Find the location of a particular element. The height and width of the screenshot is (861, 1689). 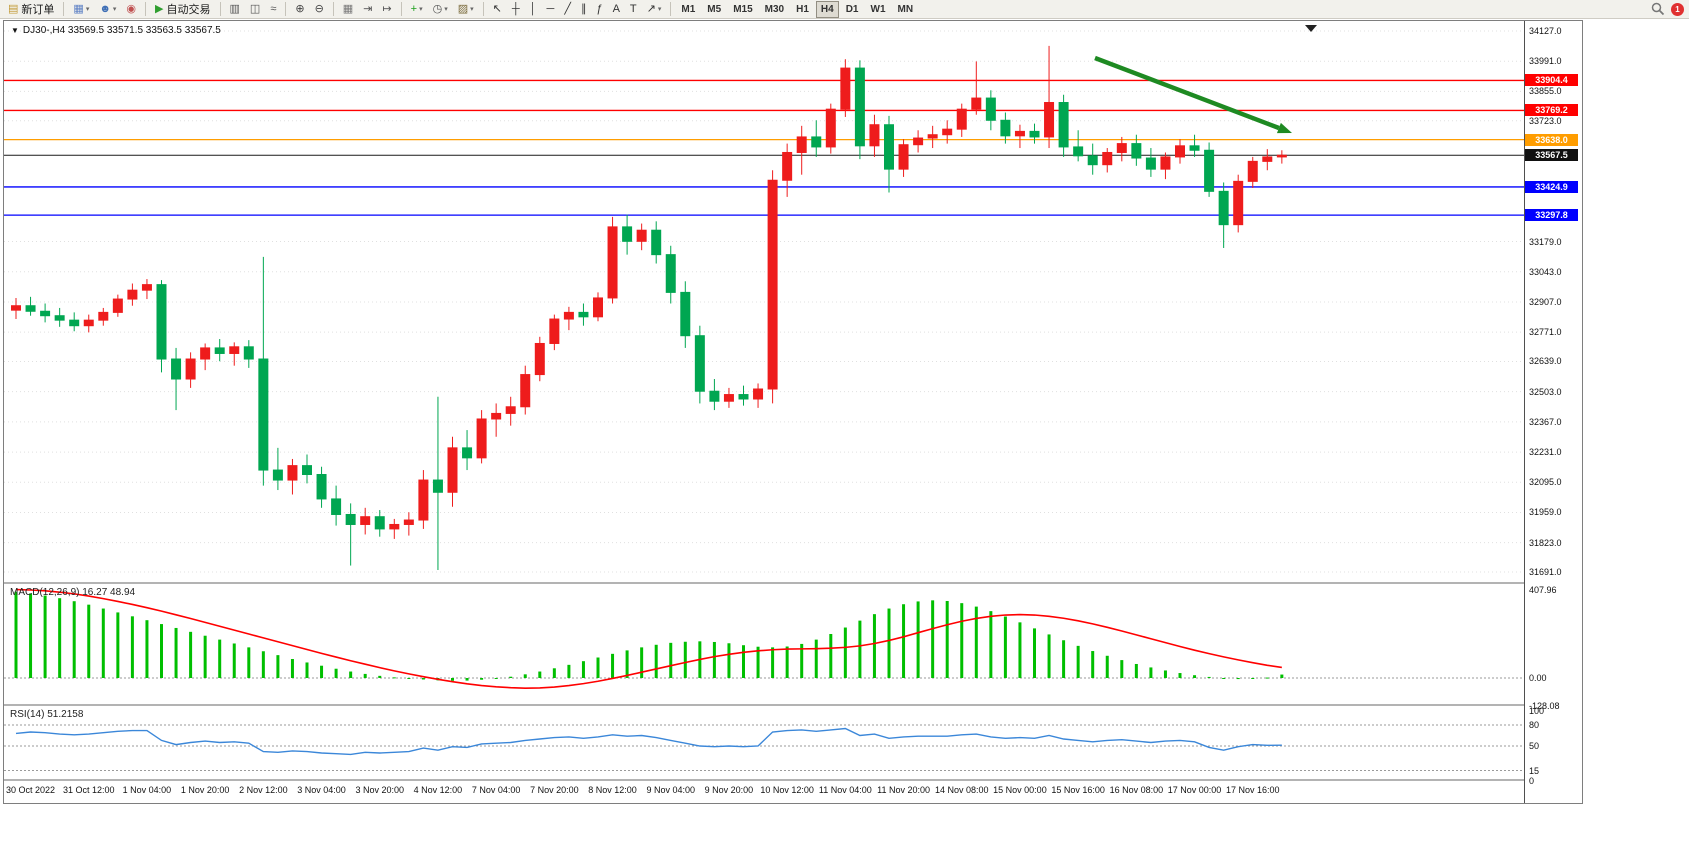

auto-scroll-button: ⇥ is located at coordinates (367, 9).